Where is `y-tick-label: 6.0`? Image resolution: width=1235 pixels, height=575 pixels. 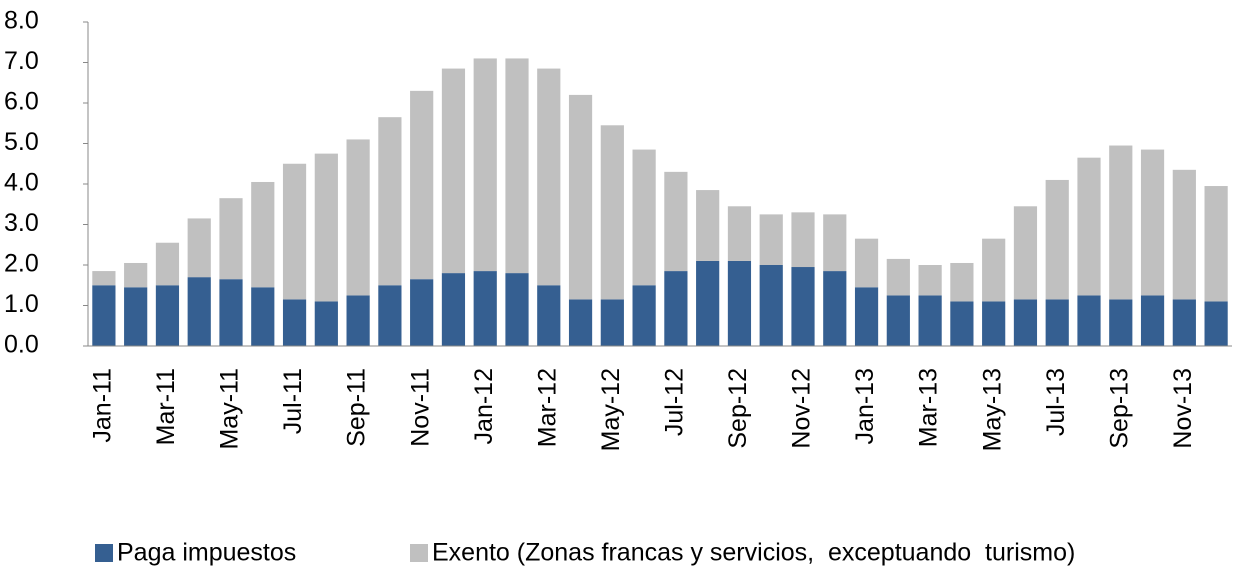 y-tick-label: 6.0 is located at coordinates (21, 102).